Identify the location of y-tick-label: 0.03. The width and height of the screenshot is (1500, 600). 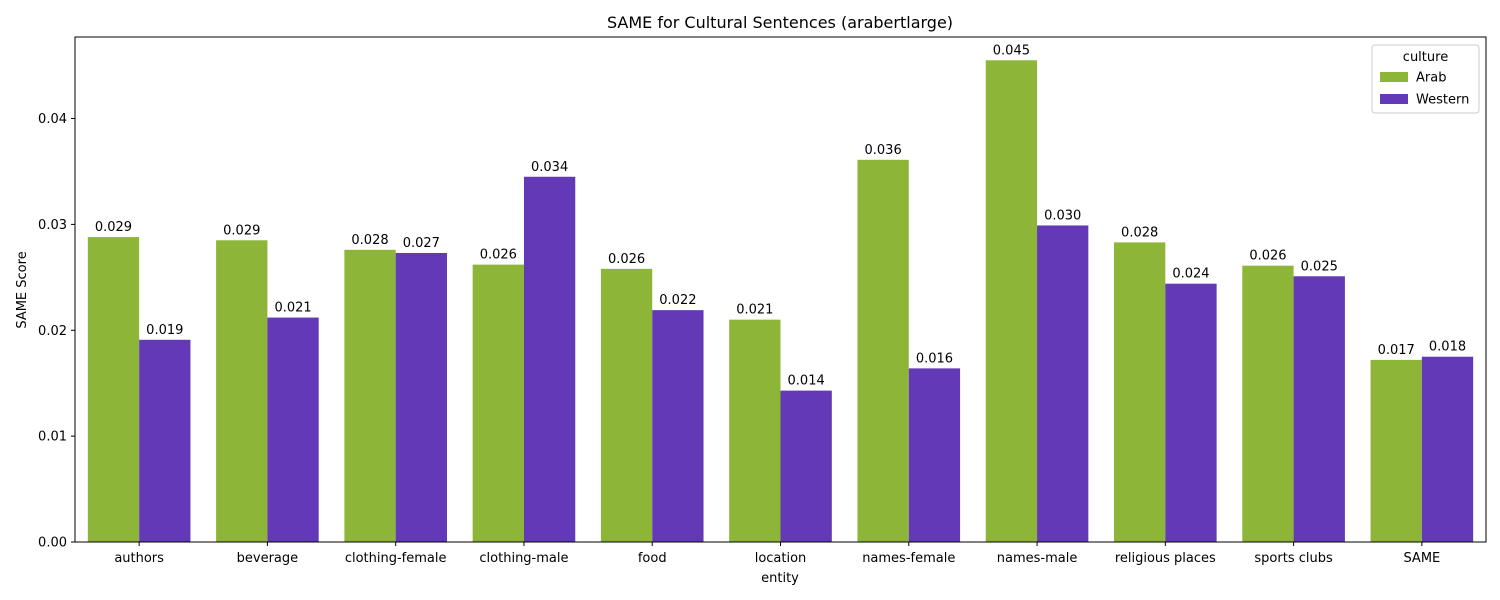
(52, 225).